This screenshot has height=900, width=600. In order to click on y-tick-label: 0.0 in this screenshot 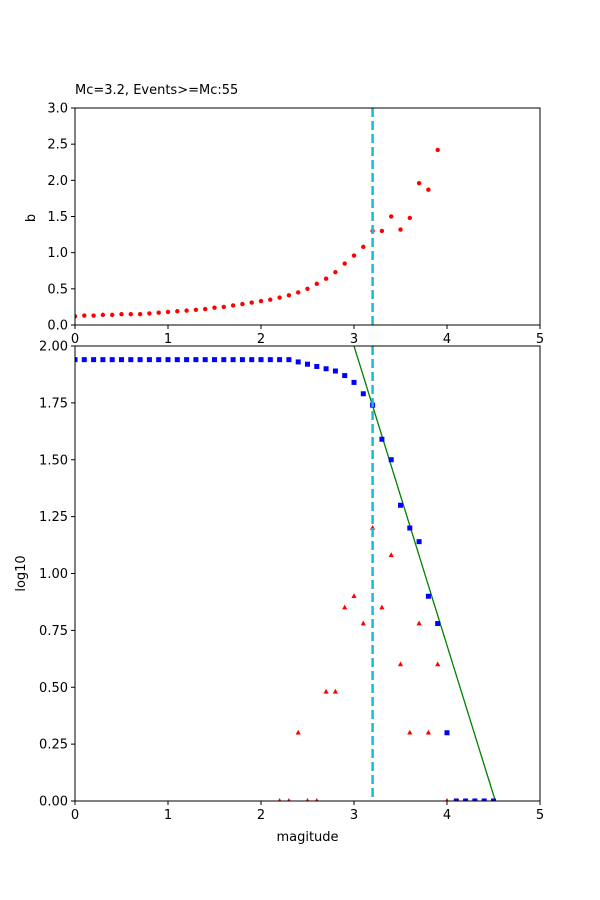, I will do `click(57, 326)`.